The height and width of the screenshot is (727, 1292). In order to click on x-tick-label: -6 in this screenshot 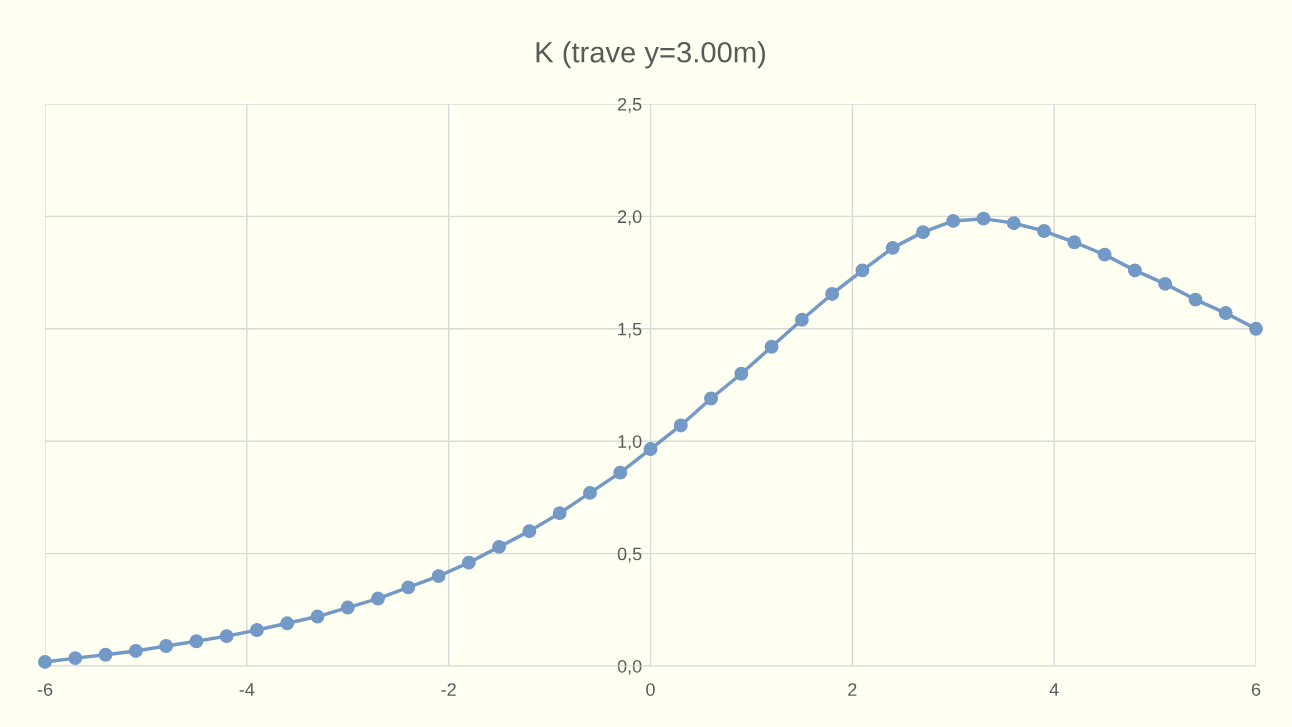, I will do `click(45, 689)`.